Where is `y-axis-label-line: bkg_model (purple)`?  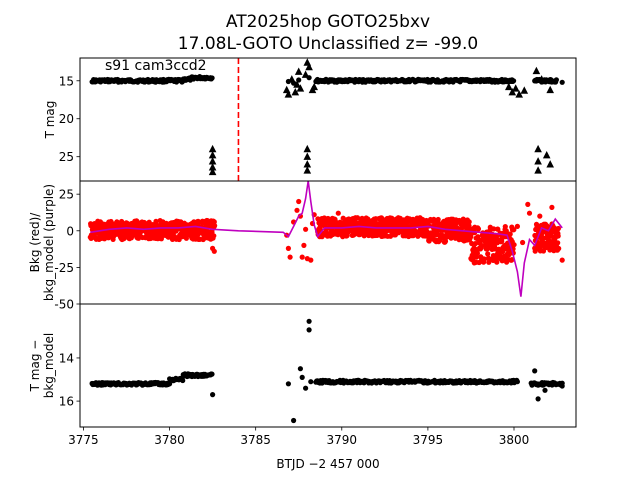
y-axis-label-line: bkg_model (purple) is located at coordinates (49, 242).